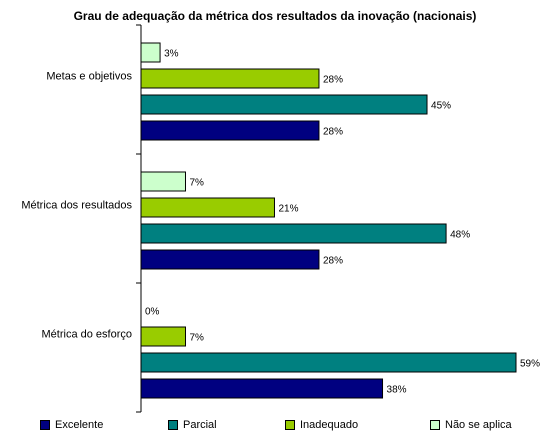 The width and height of the screenshot is (550, 440). I want to click on legend-item: Excelente, so click(71, 425).